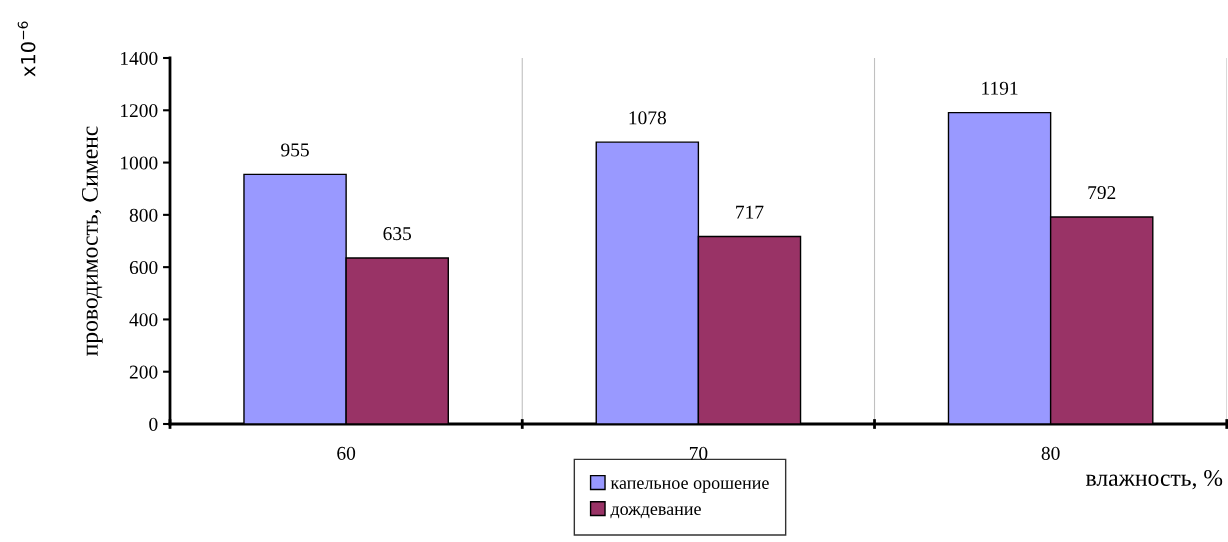 This screenshot has width=1228, height=542. I want to click on x-tick-label: 80, so click(1050, 453).